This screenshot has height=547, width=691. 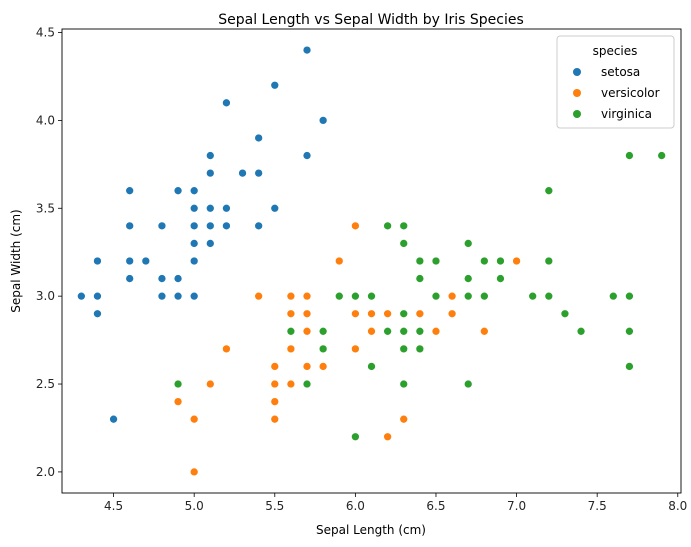 I want to click on x-tick-label: 4.5, so click(x=113, y=506).